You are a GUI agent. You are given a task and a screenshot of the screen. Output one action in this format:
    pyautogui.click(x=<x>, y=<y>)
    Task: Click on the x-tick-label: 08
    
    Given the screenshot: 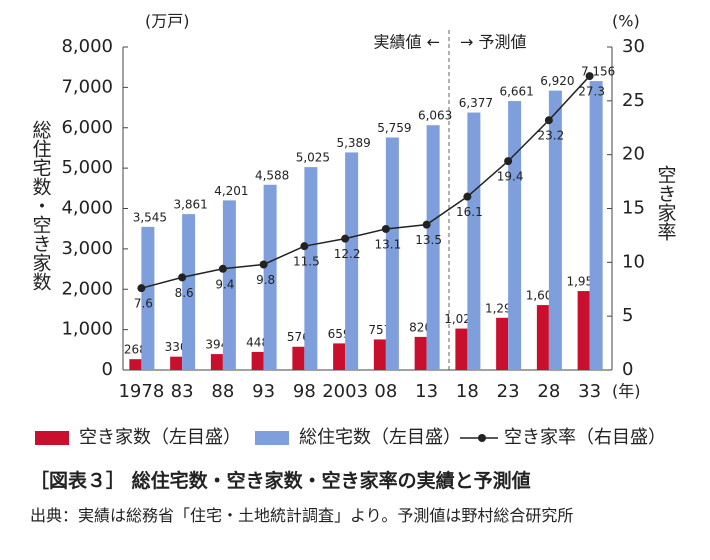 What is the action you would take?
    pyautogui.click(x=385, y=391)
    